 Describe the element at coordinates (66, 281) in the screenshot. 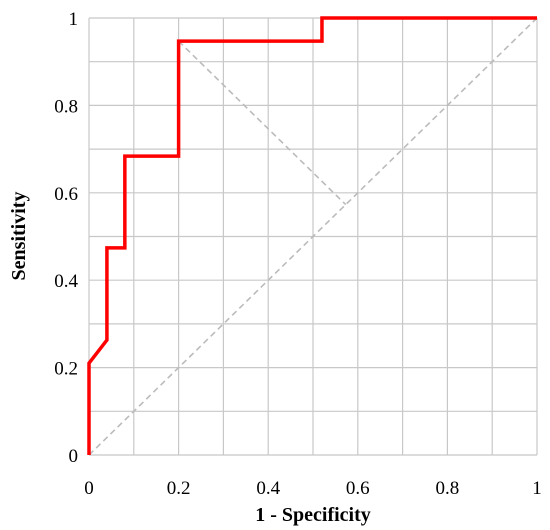

I see `y-tick-label: 0.4` at that location.